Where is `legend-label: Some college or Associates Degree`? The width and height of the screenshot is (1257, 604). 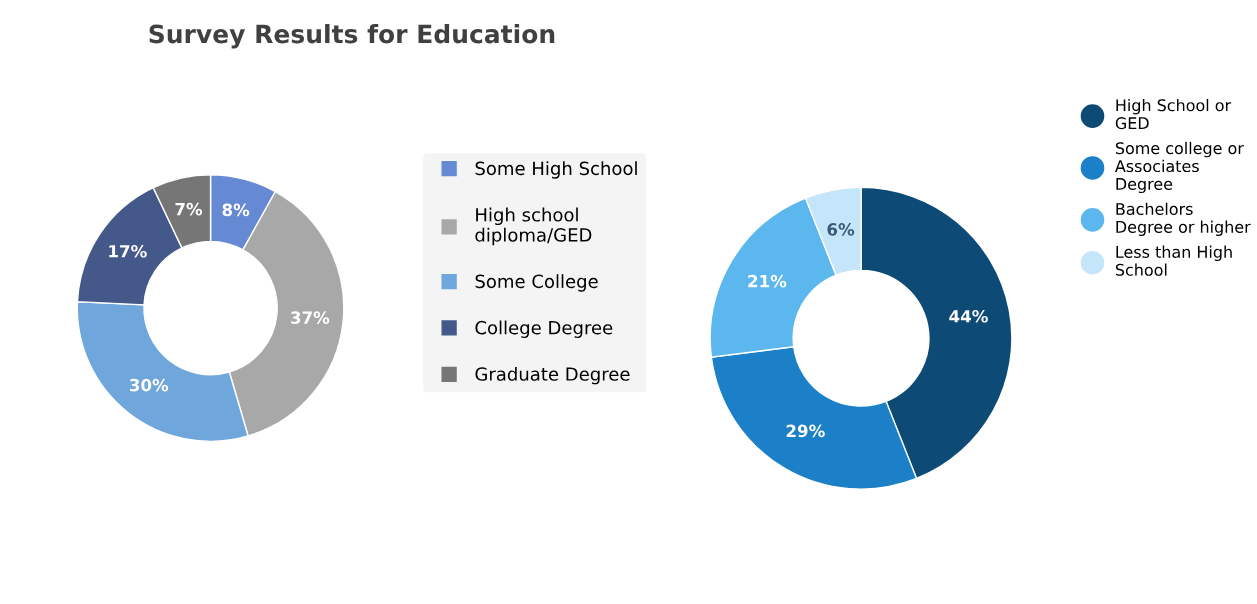 legend-label: Some college or Associates Degree is located at coordinates (1179, 167).